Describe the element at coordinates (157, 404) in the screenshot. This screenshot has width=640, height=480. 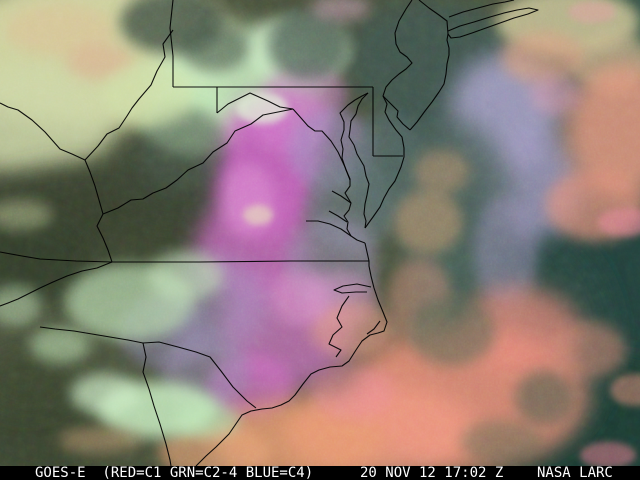
I see `border-sc-ga-border` at that location.